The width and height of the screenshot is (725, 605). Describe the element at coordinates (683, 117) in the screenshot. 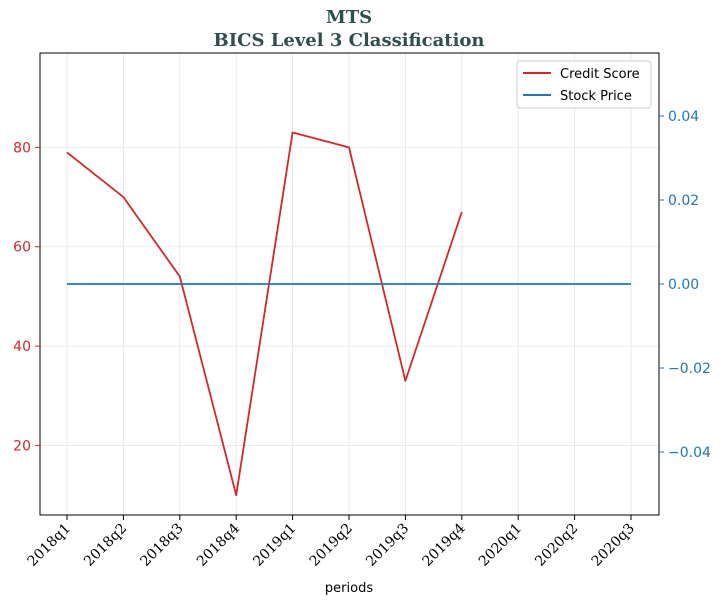

I see `right-tick-label: 0.04` at that location.